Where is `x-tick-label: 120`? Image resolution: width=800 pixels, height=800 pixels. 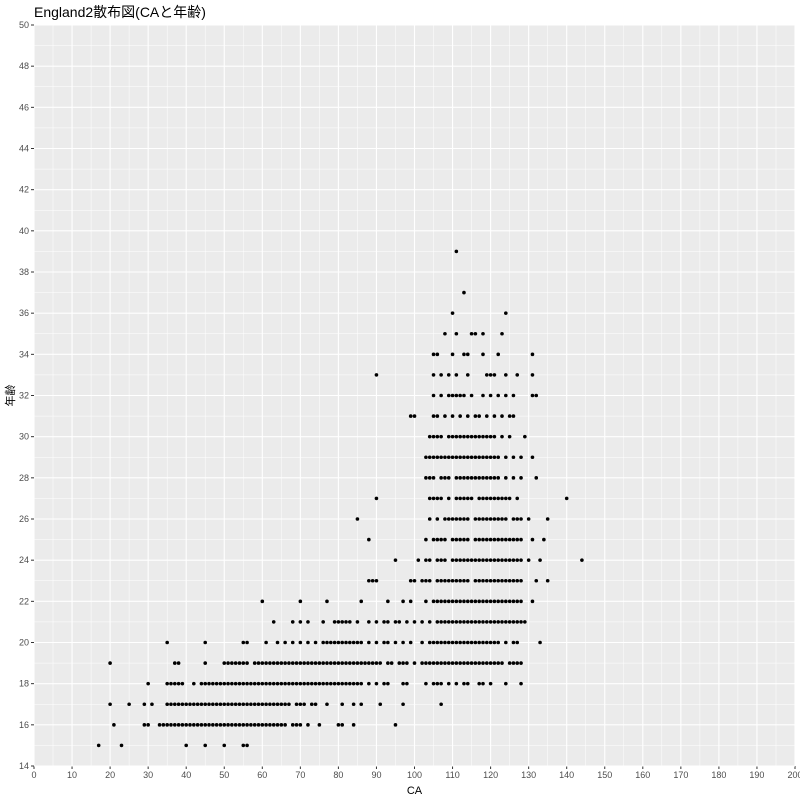
x-tick-label: 120 is located at coordinates (490, 775).